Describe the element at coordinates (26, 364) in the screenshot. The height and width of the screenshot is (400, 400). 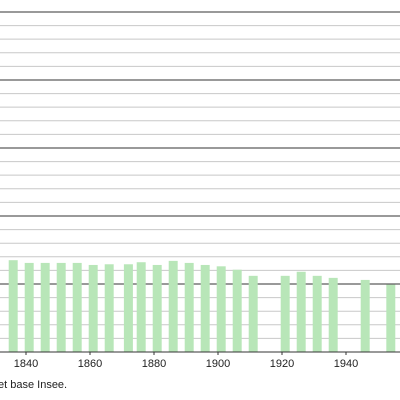
I see `x-tick-label: 1840` at that location.